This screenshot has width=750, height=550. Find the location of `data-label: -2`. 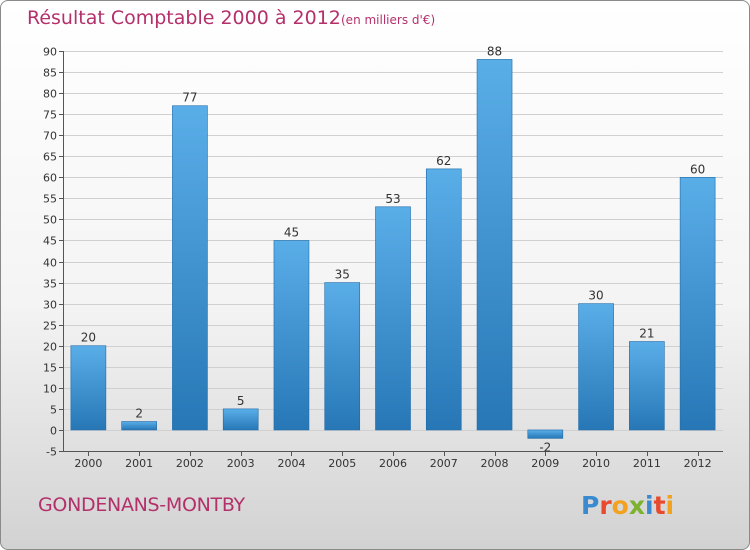

data-label: -2 is located at coordinates (545, 447).